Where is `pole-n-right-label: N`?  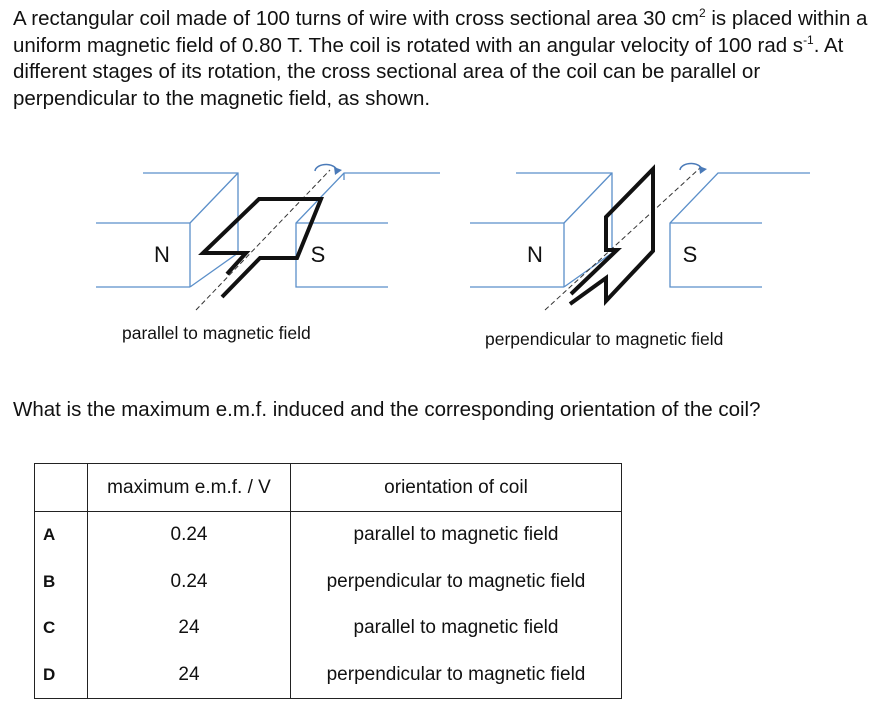
pole-n-right-label: N is located at coordinates (535, 254).